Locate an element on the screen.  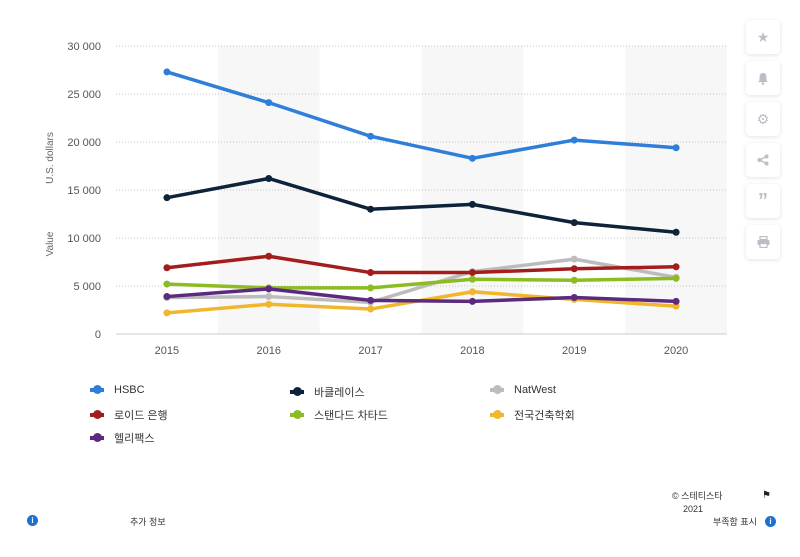
share-icon is located at coordinates (763, 160).